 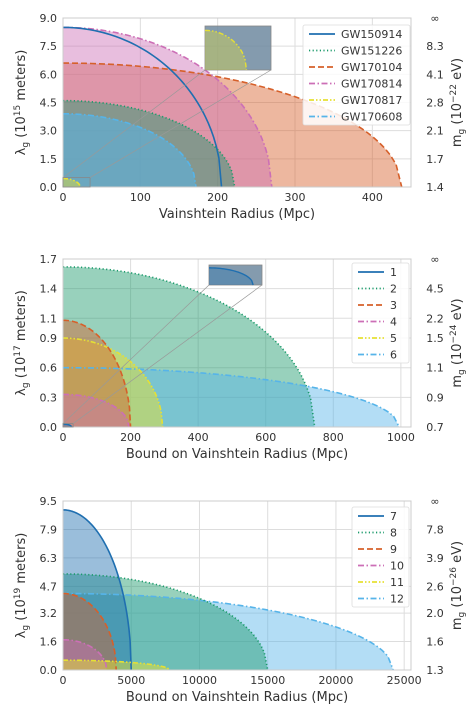 I want to click on inset-source-box, so click(x=68, y=425).